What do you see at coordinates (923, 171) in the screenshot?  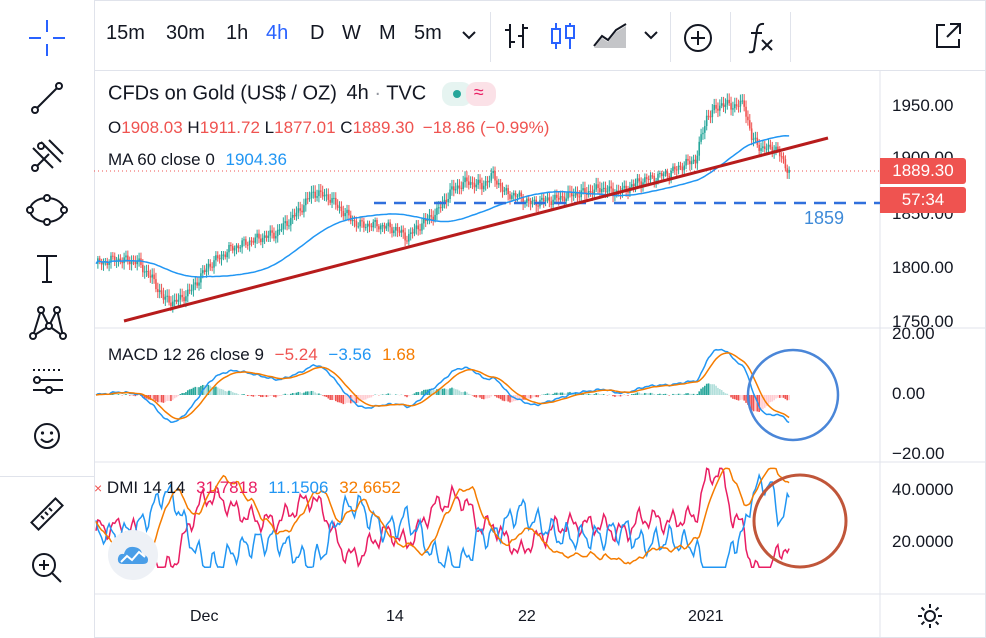 I see `current-price-label: 1889.30` at bounding box center [923, 171].